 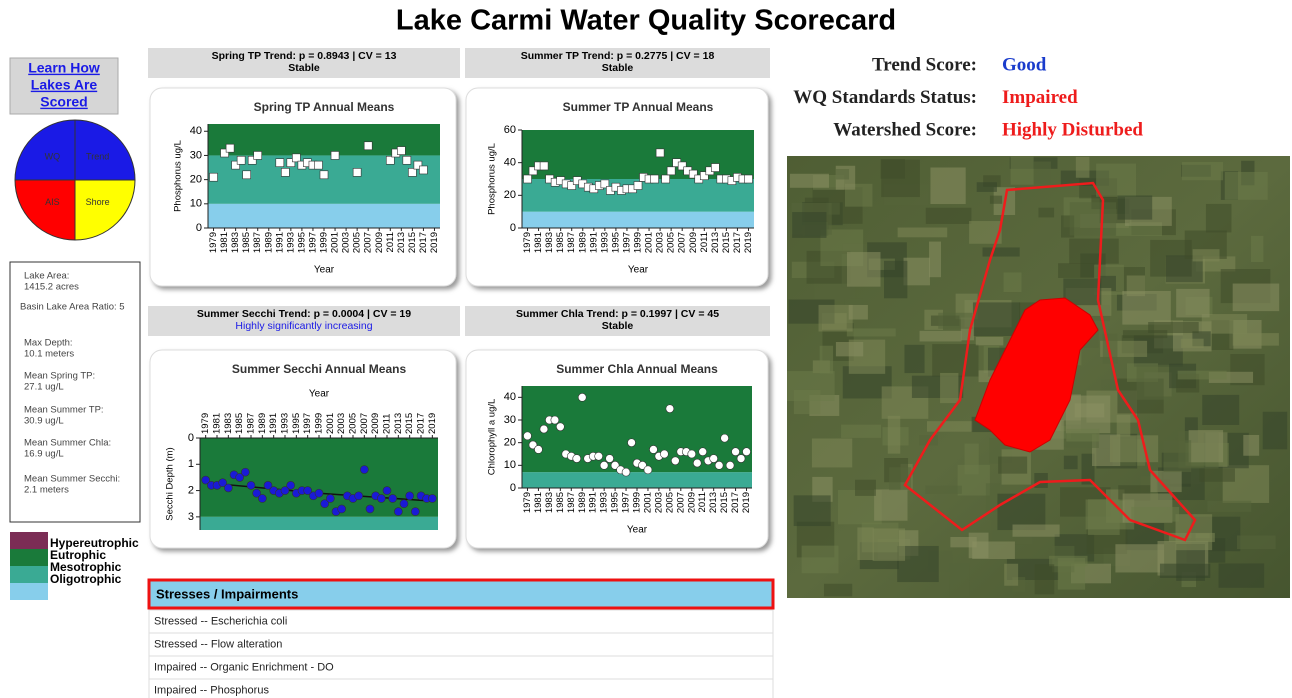 I want to click on learn-link: Lakes Are, so click(x=64, y=85).